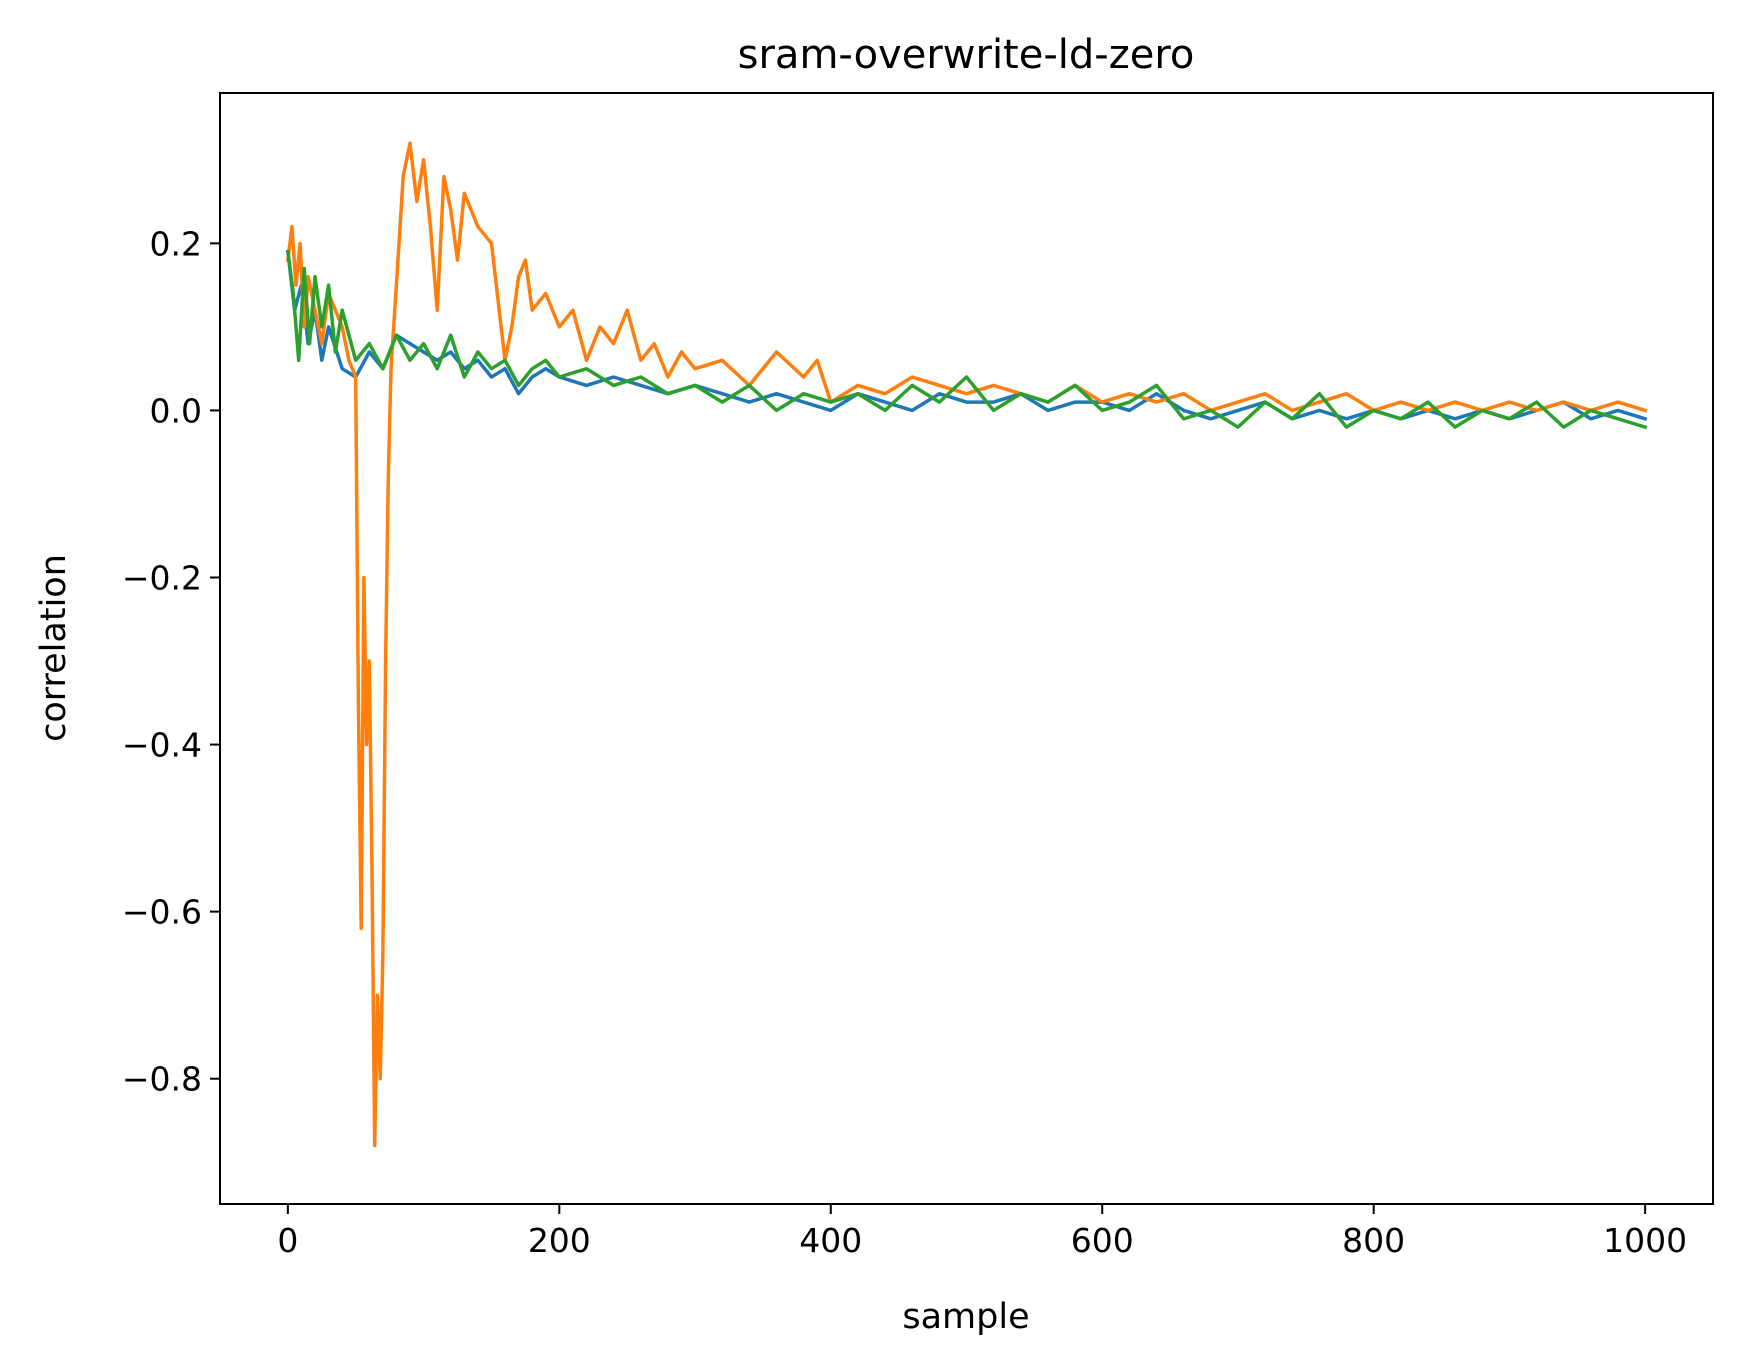 The image size is (1737, 1361). Describe the element at coordinates (1645, 1240) in the screenshot. I see `x-tick-label: 1000` at that location.